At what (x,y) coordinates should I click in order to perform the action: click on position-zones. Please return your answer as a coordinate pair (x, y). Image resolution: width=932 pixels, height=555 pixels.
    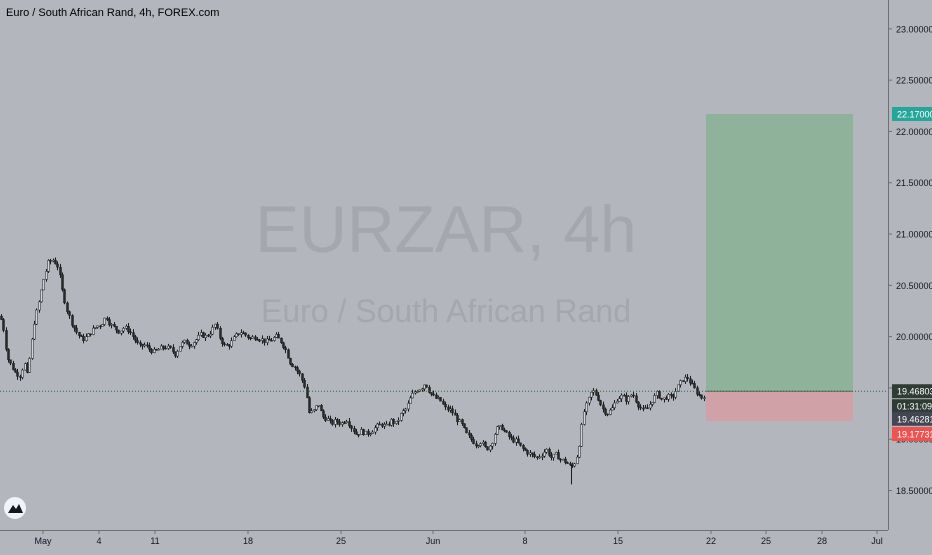
    Looking at the image, I should click on (779, 268).